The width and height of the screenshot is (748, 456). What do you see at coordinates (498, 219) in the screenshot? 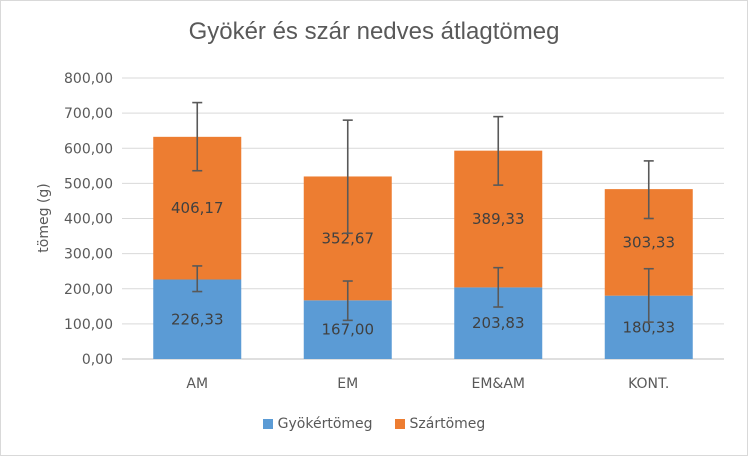
I see `data-label: 389,33` at bounding box center [498, 219].